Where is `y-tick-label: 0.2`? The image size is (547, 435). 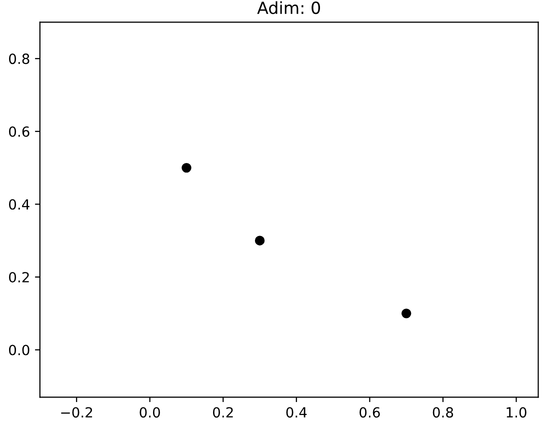 y-tick-label: 0.2 is located at coordinates (19, 277).